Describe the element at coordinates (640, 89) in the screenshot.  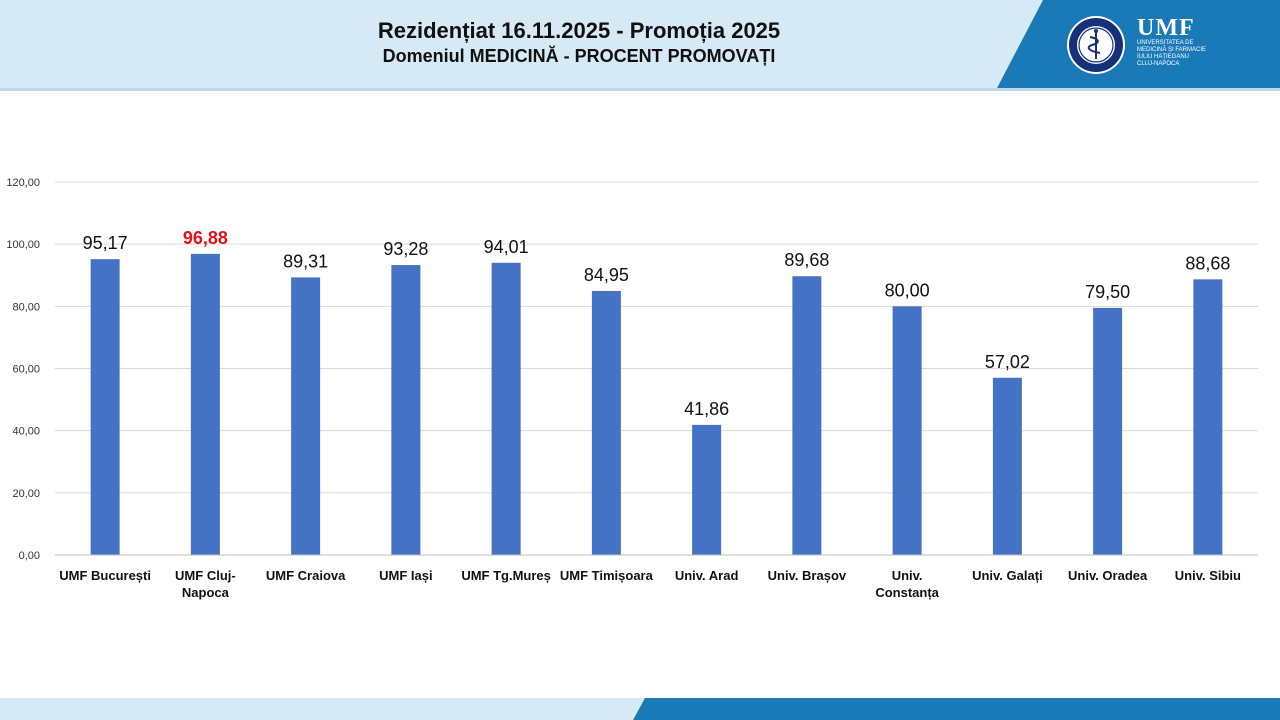
I see `header-divider` at that location.